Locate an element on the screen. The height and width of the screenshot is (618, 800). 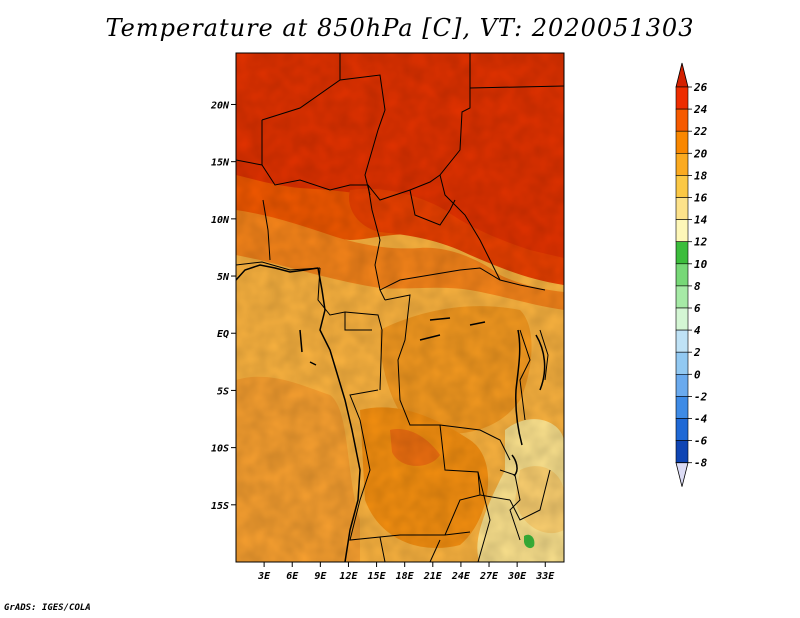
lat-label: 5S is located at coordinates (223, 391).